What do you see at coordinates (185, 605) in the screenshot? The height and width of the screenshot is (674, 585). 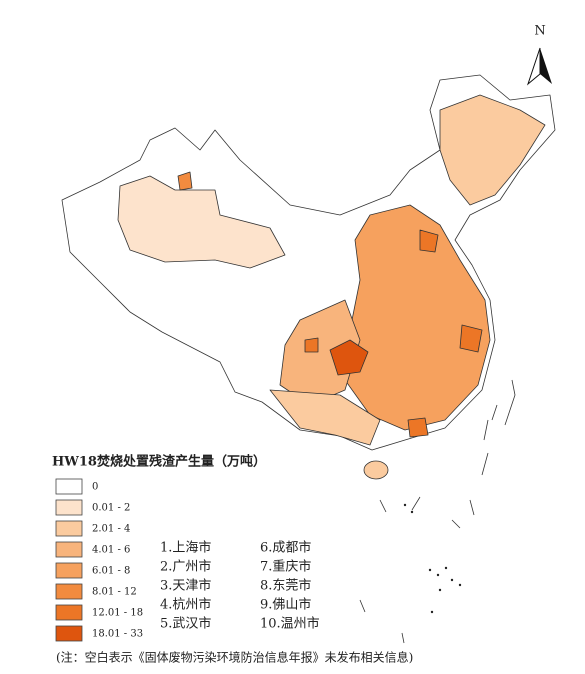 I see `city-item: 4.杭州市` at bounding box center [185, 605].